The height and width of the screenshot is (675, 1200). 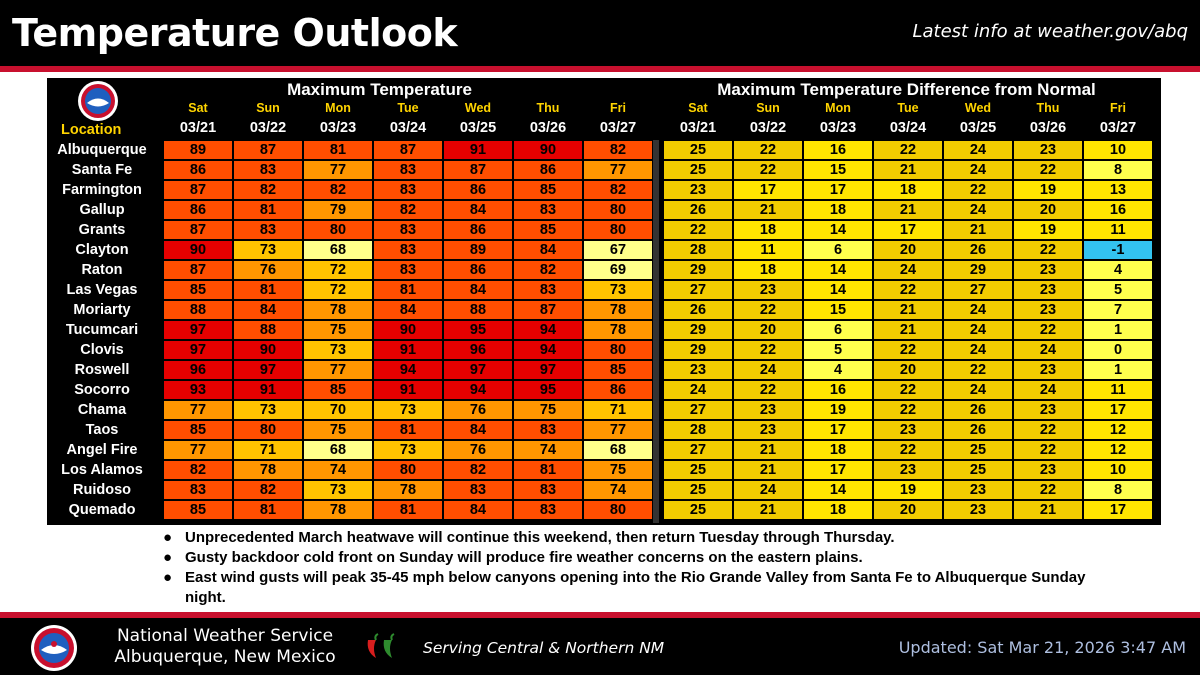 What do you see at coordinates (198, 108) in the screenshot?
I see `day-label: Sat` at bounding box center [198, 108].